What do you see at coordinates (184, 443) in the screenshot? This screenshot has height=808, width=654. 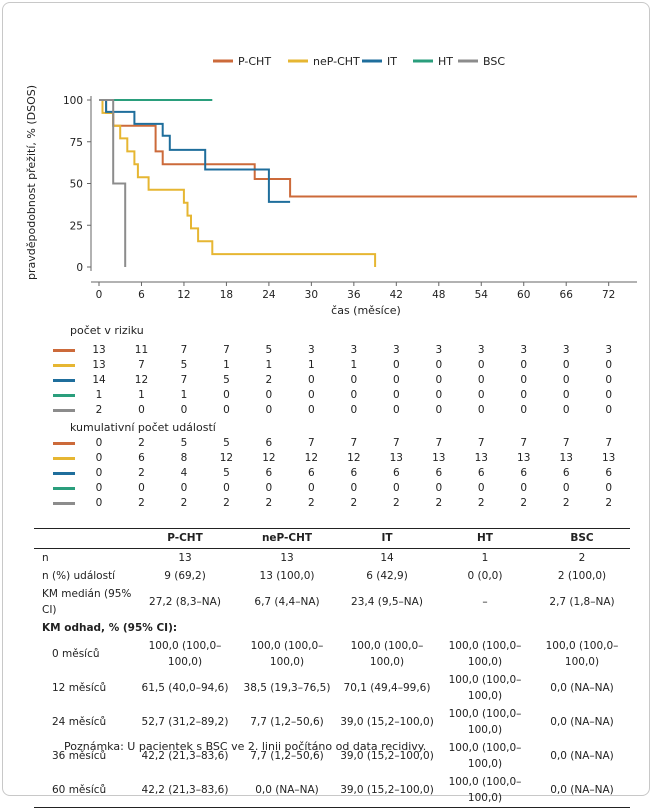 I see `events-value: 5` at bounding box center [184, 443].